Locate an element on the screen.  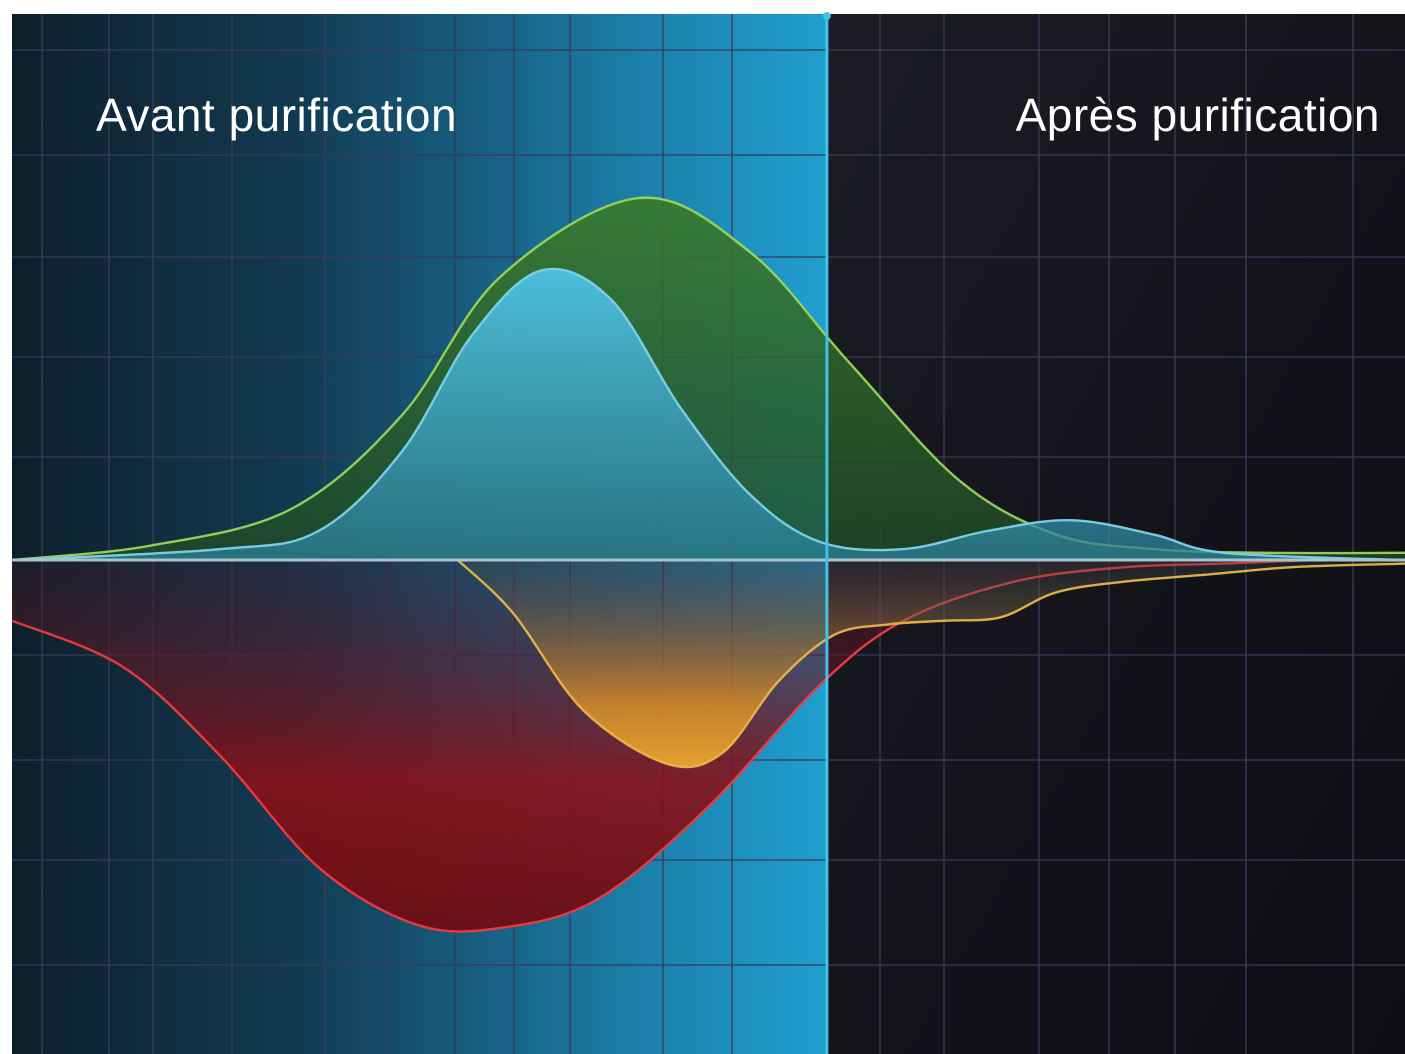
series-line-orange is located at coordinates (930, 664).